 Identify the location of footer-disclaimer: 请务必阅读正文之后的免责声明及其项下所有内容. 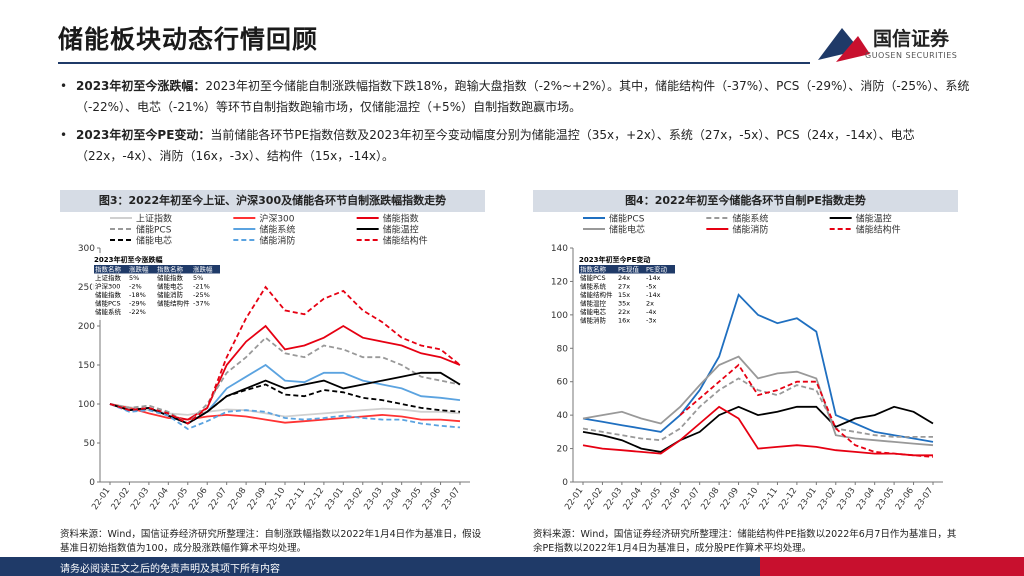
(170, 569).